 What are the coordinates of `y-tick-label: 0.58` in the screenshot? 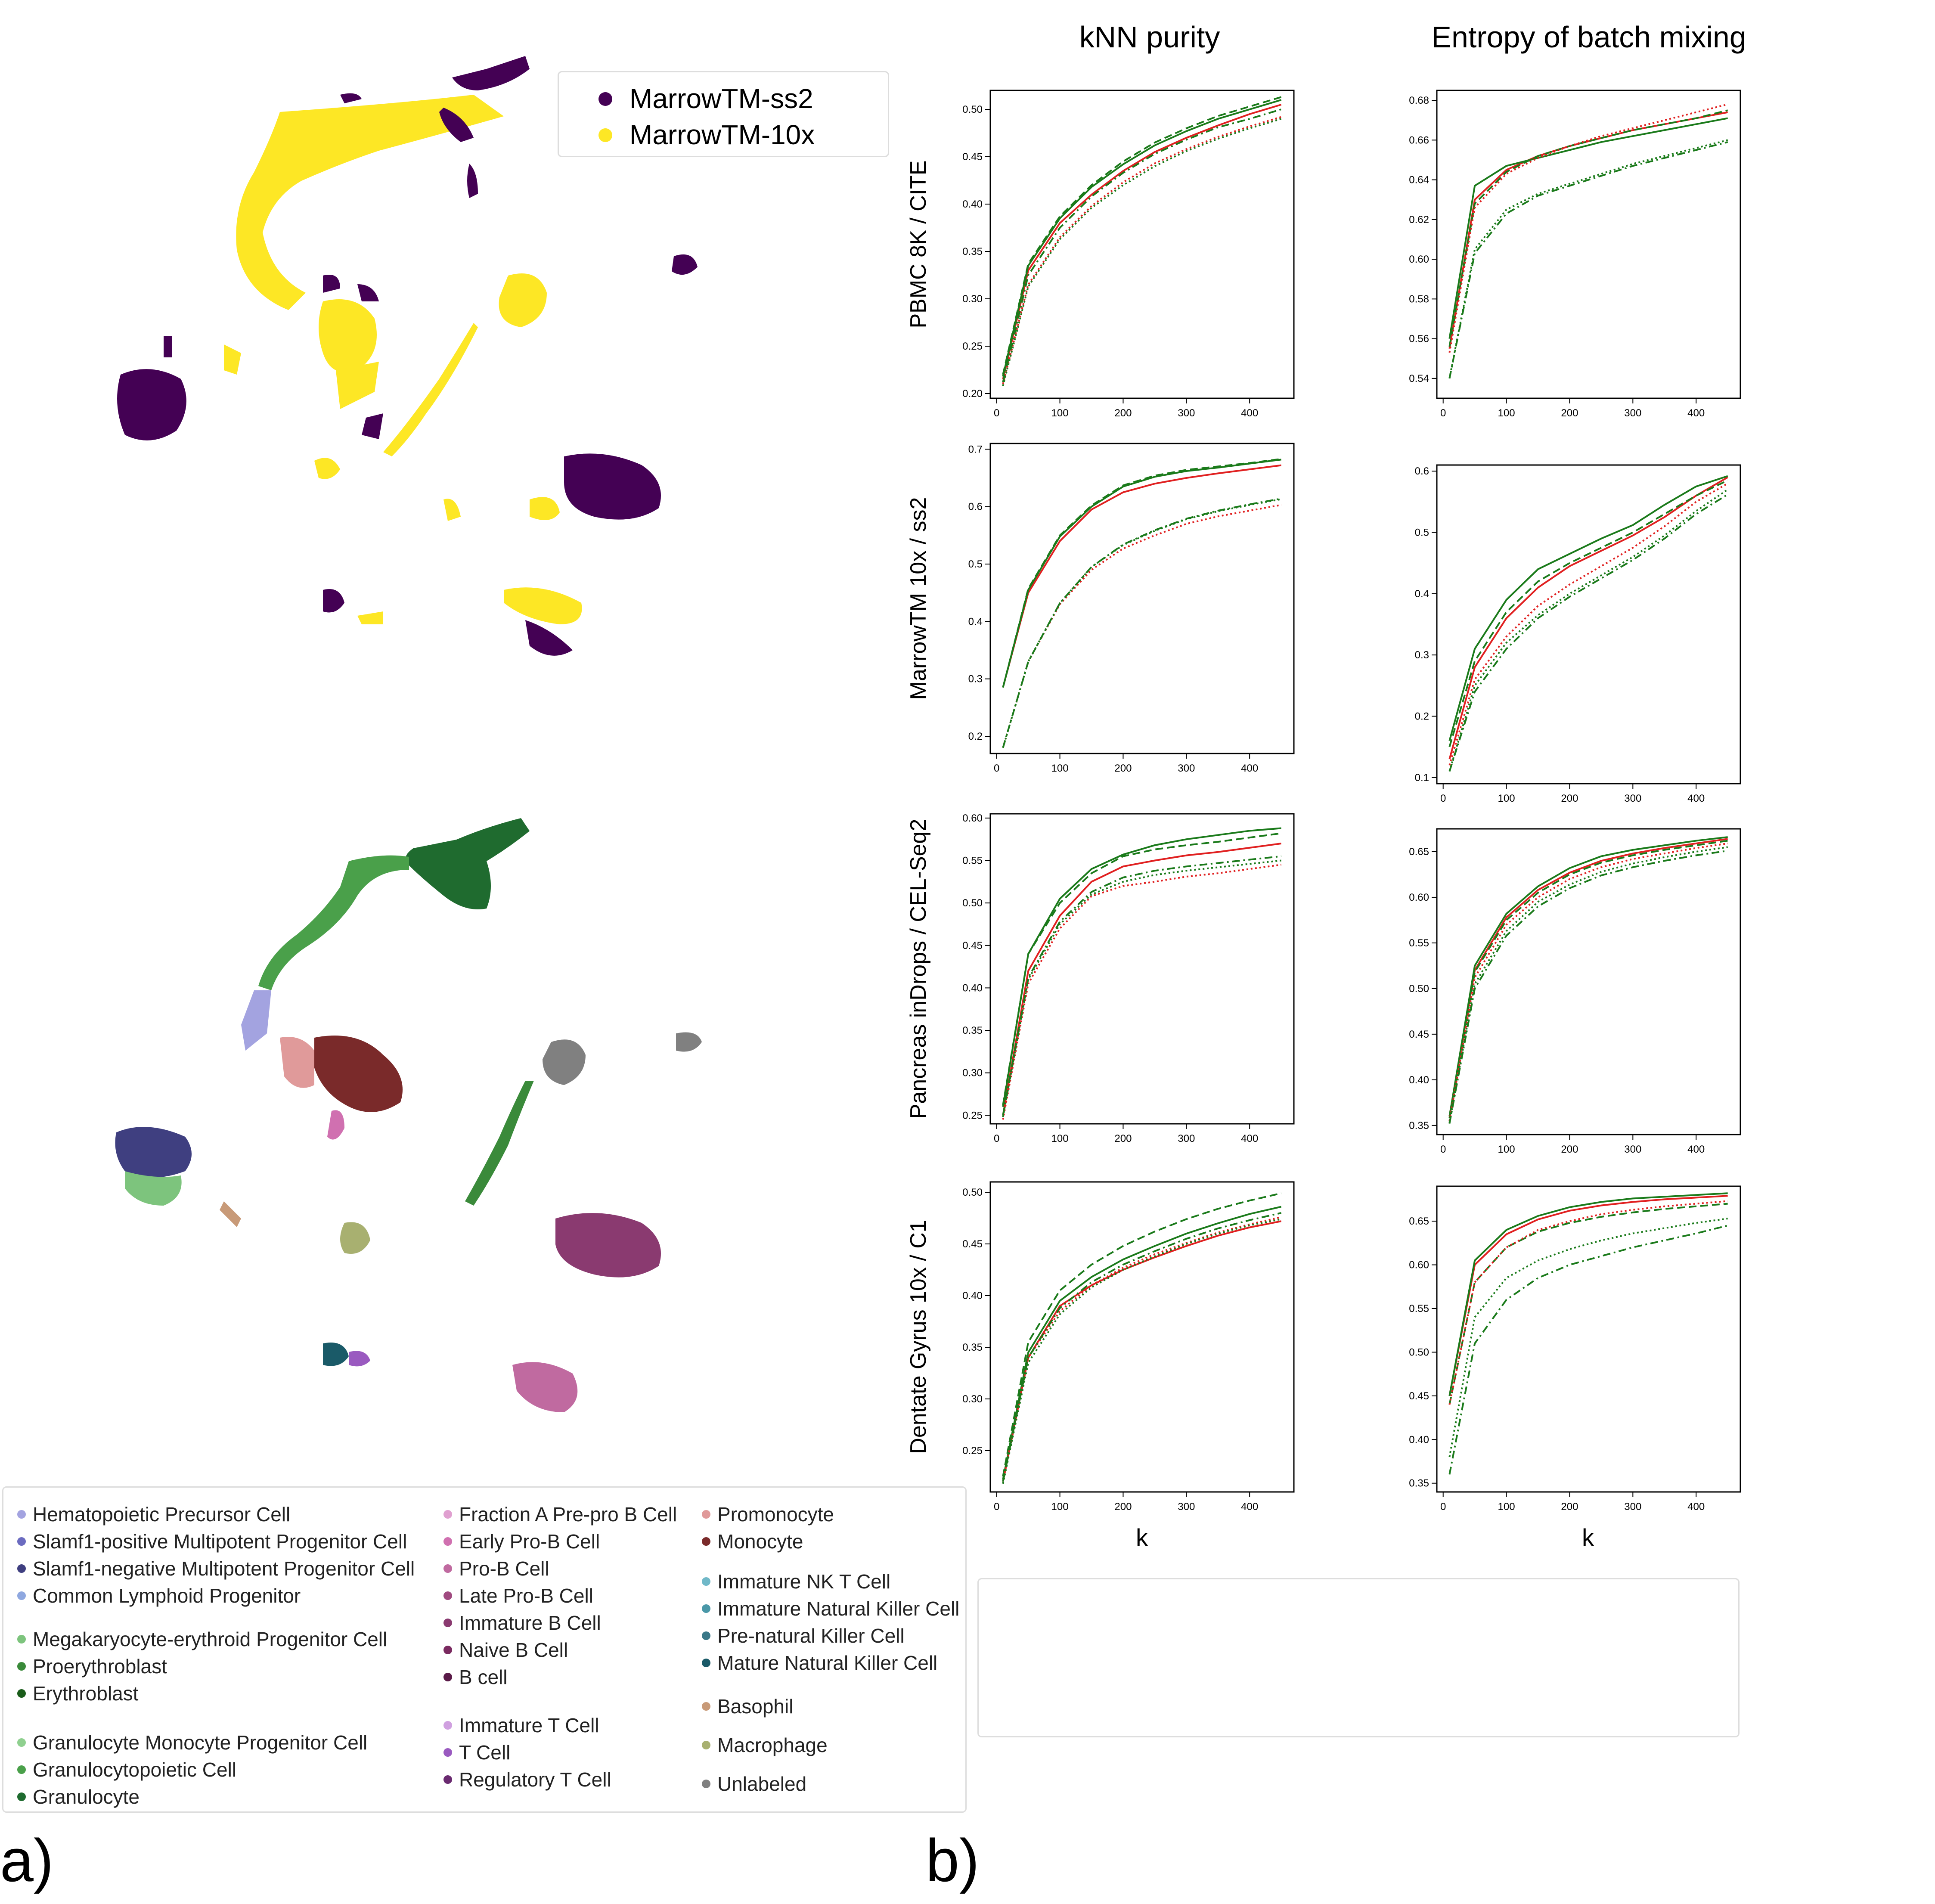 It's located at (1419, 299).